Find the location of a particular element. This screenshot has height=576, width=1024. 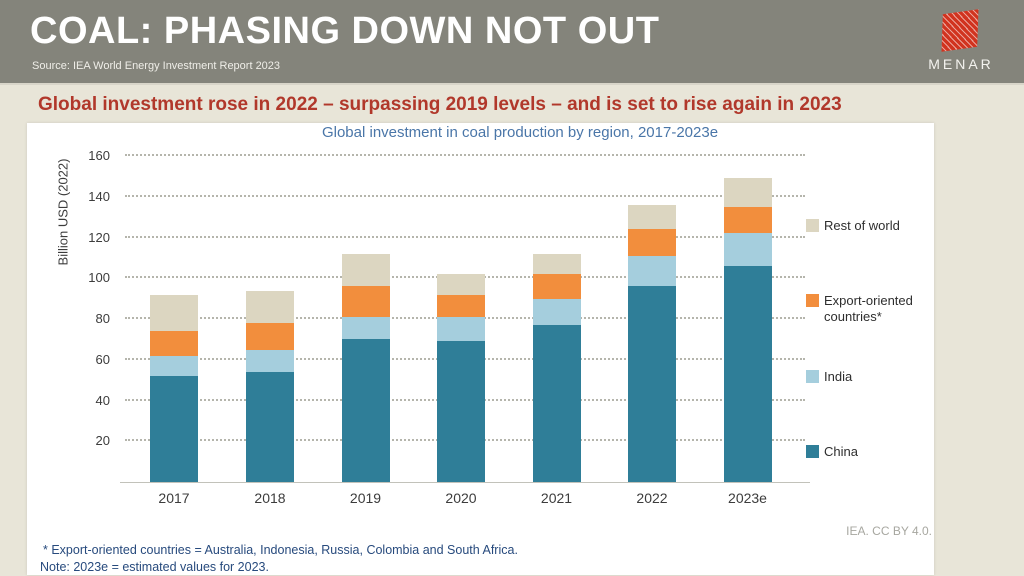

bar-segment-china-2020 is located at coordinates (461, 411).